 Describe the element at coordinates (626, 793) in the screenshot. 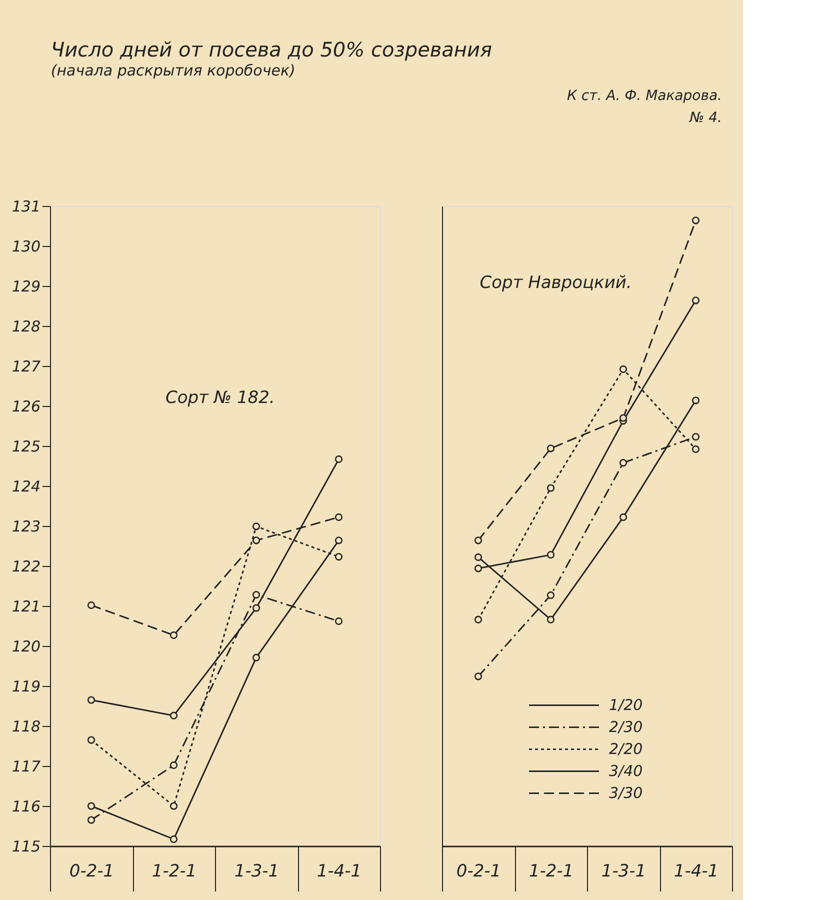

I see `legend-label: 3/30` at that location.